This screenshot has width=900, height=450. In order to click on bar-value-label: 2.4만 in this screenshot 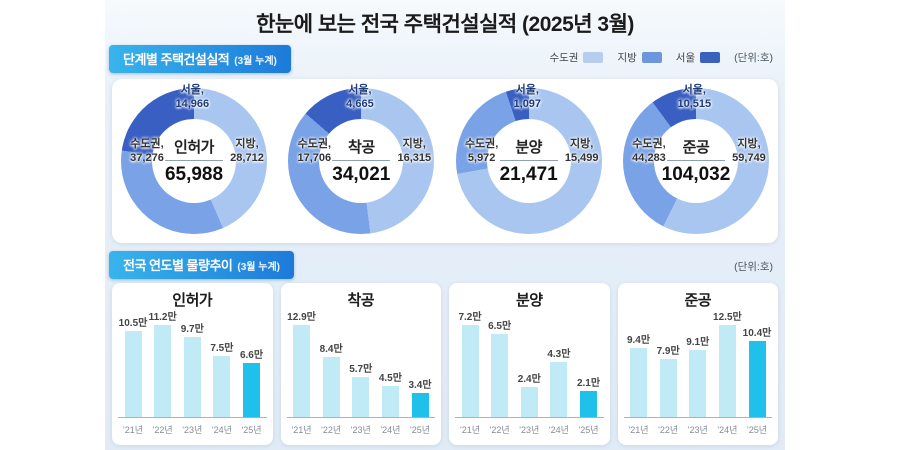, I will do `click(529, 379)`.